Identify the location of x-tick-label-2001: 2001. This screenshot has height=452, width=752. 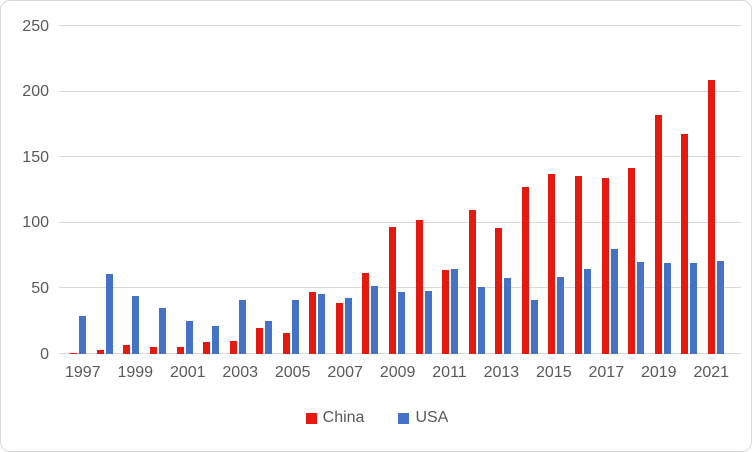
(187, 372).